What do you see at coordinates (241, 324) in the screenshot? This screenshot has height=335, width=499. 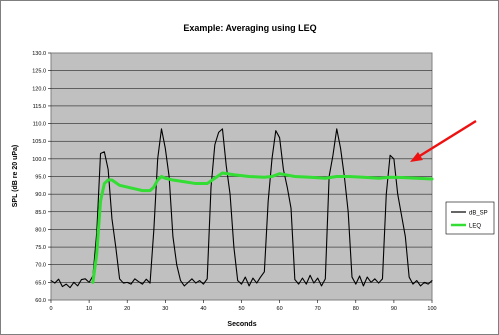 I see `x-axis-label: Seconds` at bounding box center [241, 324].